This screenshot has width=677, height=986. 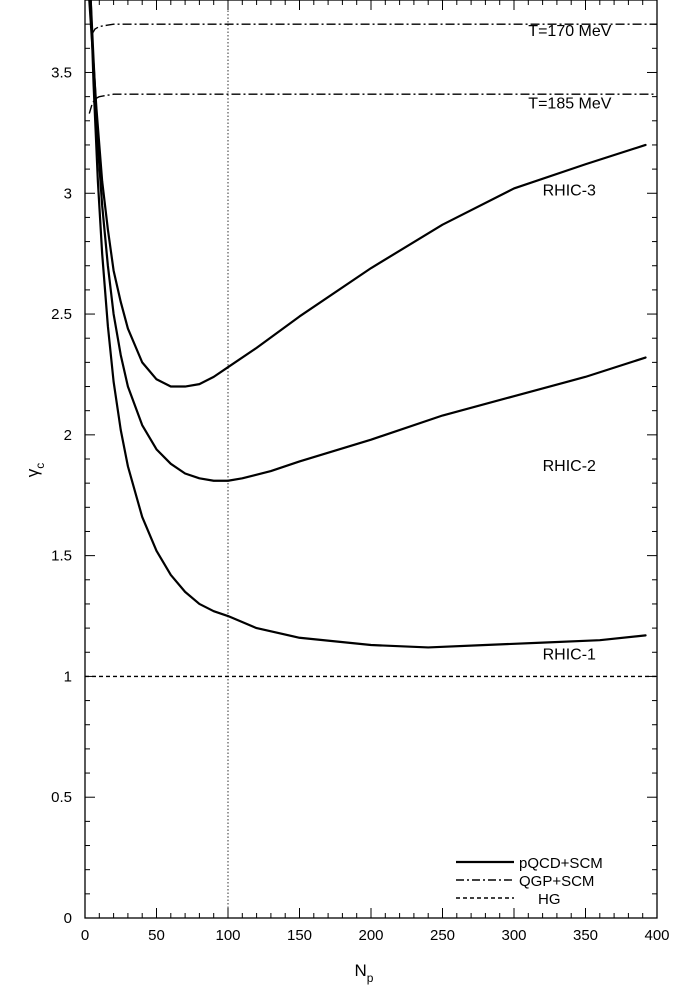 I want to click on y-tick-label: 2.5, so click(x=61, y=314).